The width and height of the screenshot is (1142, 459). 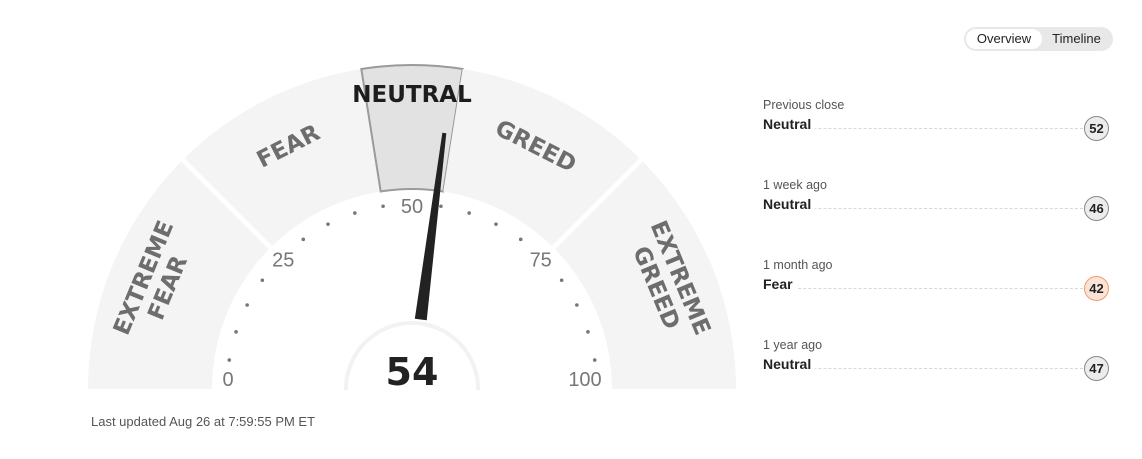 I want to click on history-item-1-month: 1 month ago Fear 42, so click(x=938, y=281).